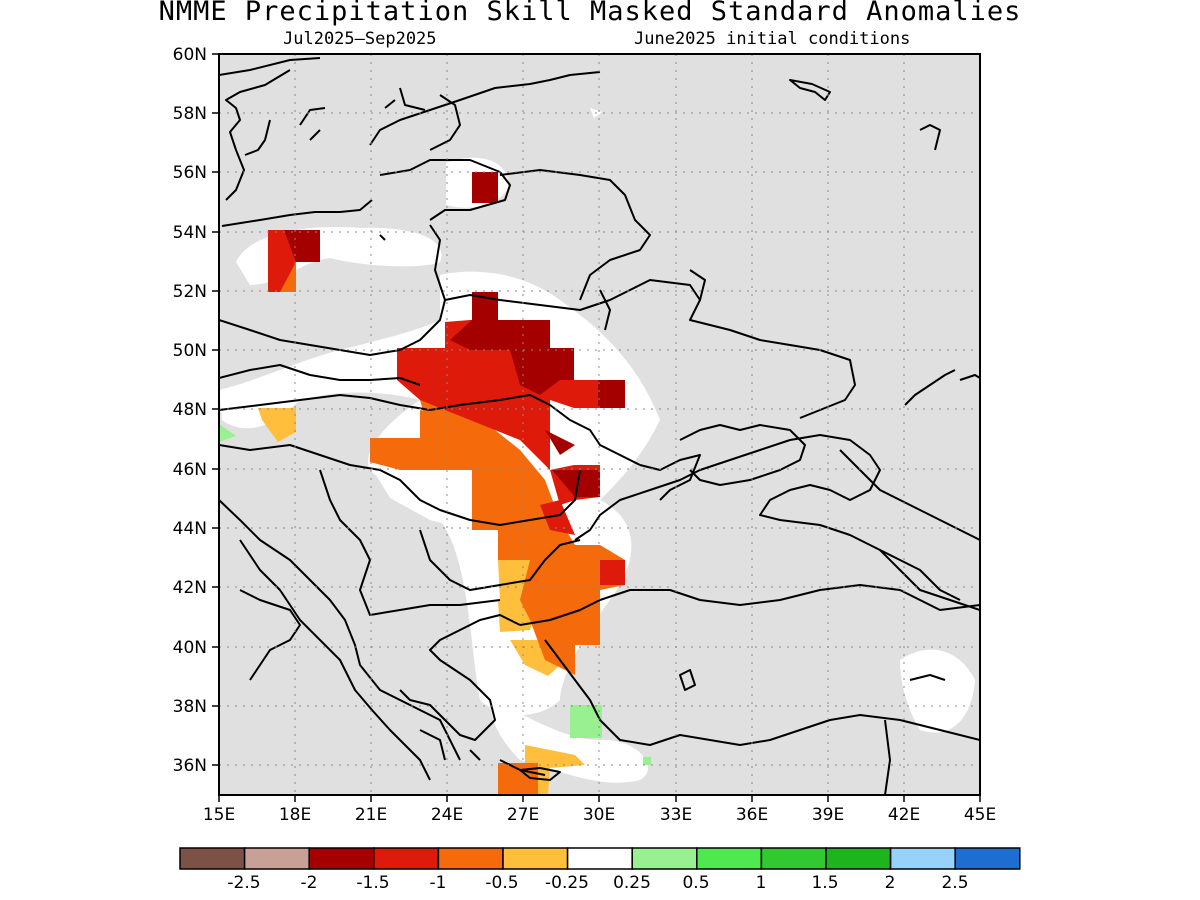 This screenshot has height=900, width=1200. What do you see at coordinates (190, 292) in the screenshot?
I see `lat-label: 52N` at bounding box center [190, 292].